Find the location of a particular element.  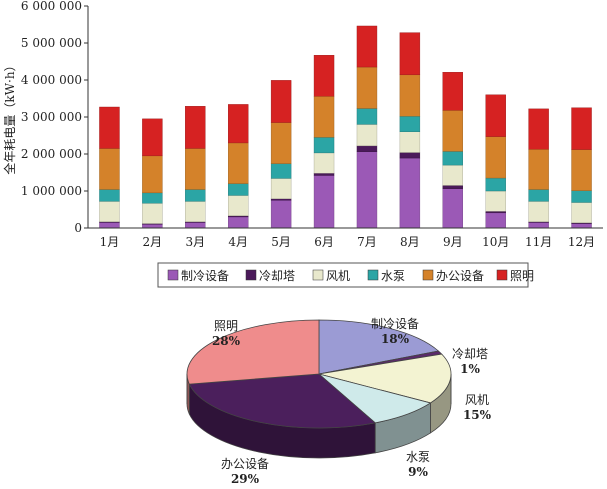

x-tick-label: 2月 is located at coordinates (153, 242).